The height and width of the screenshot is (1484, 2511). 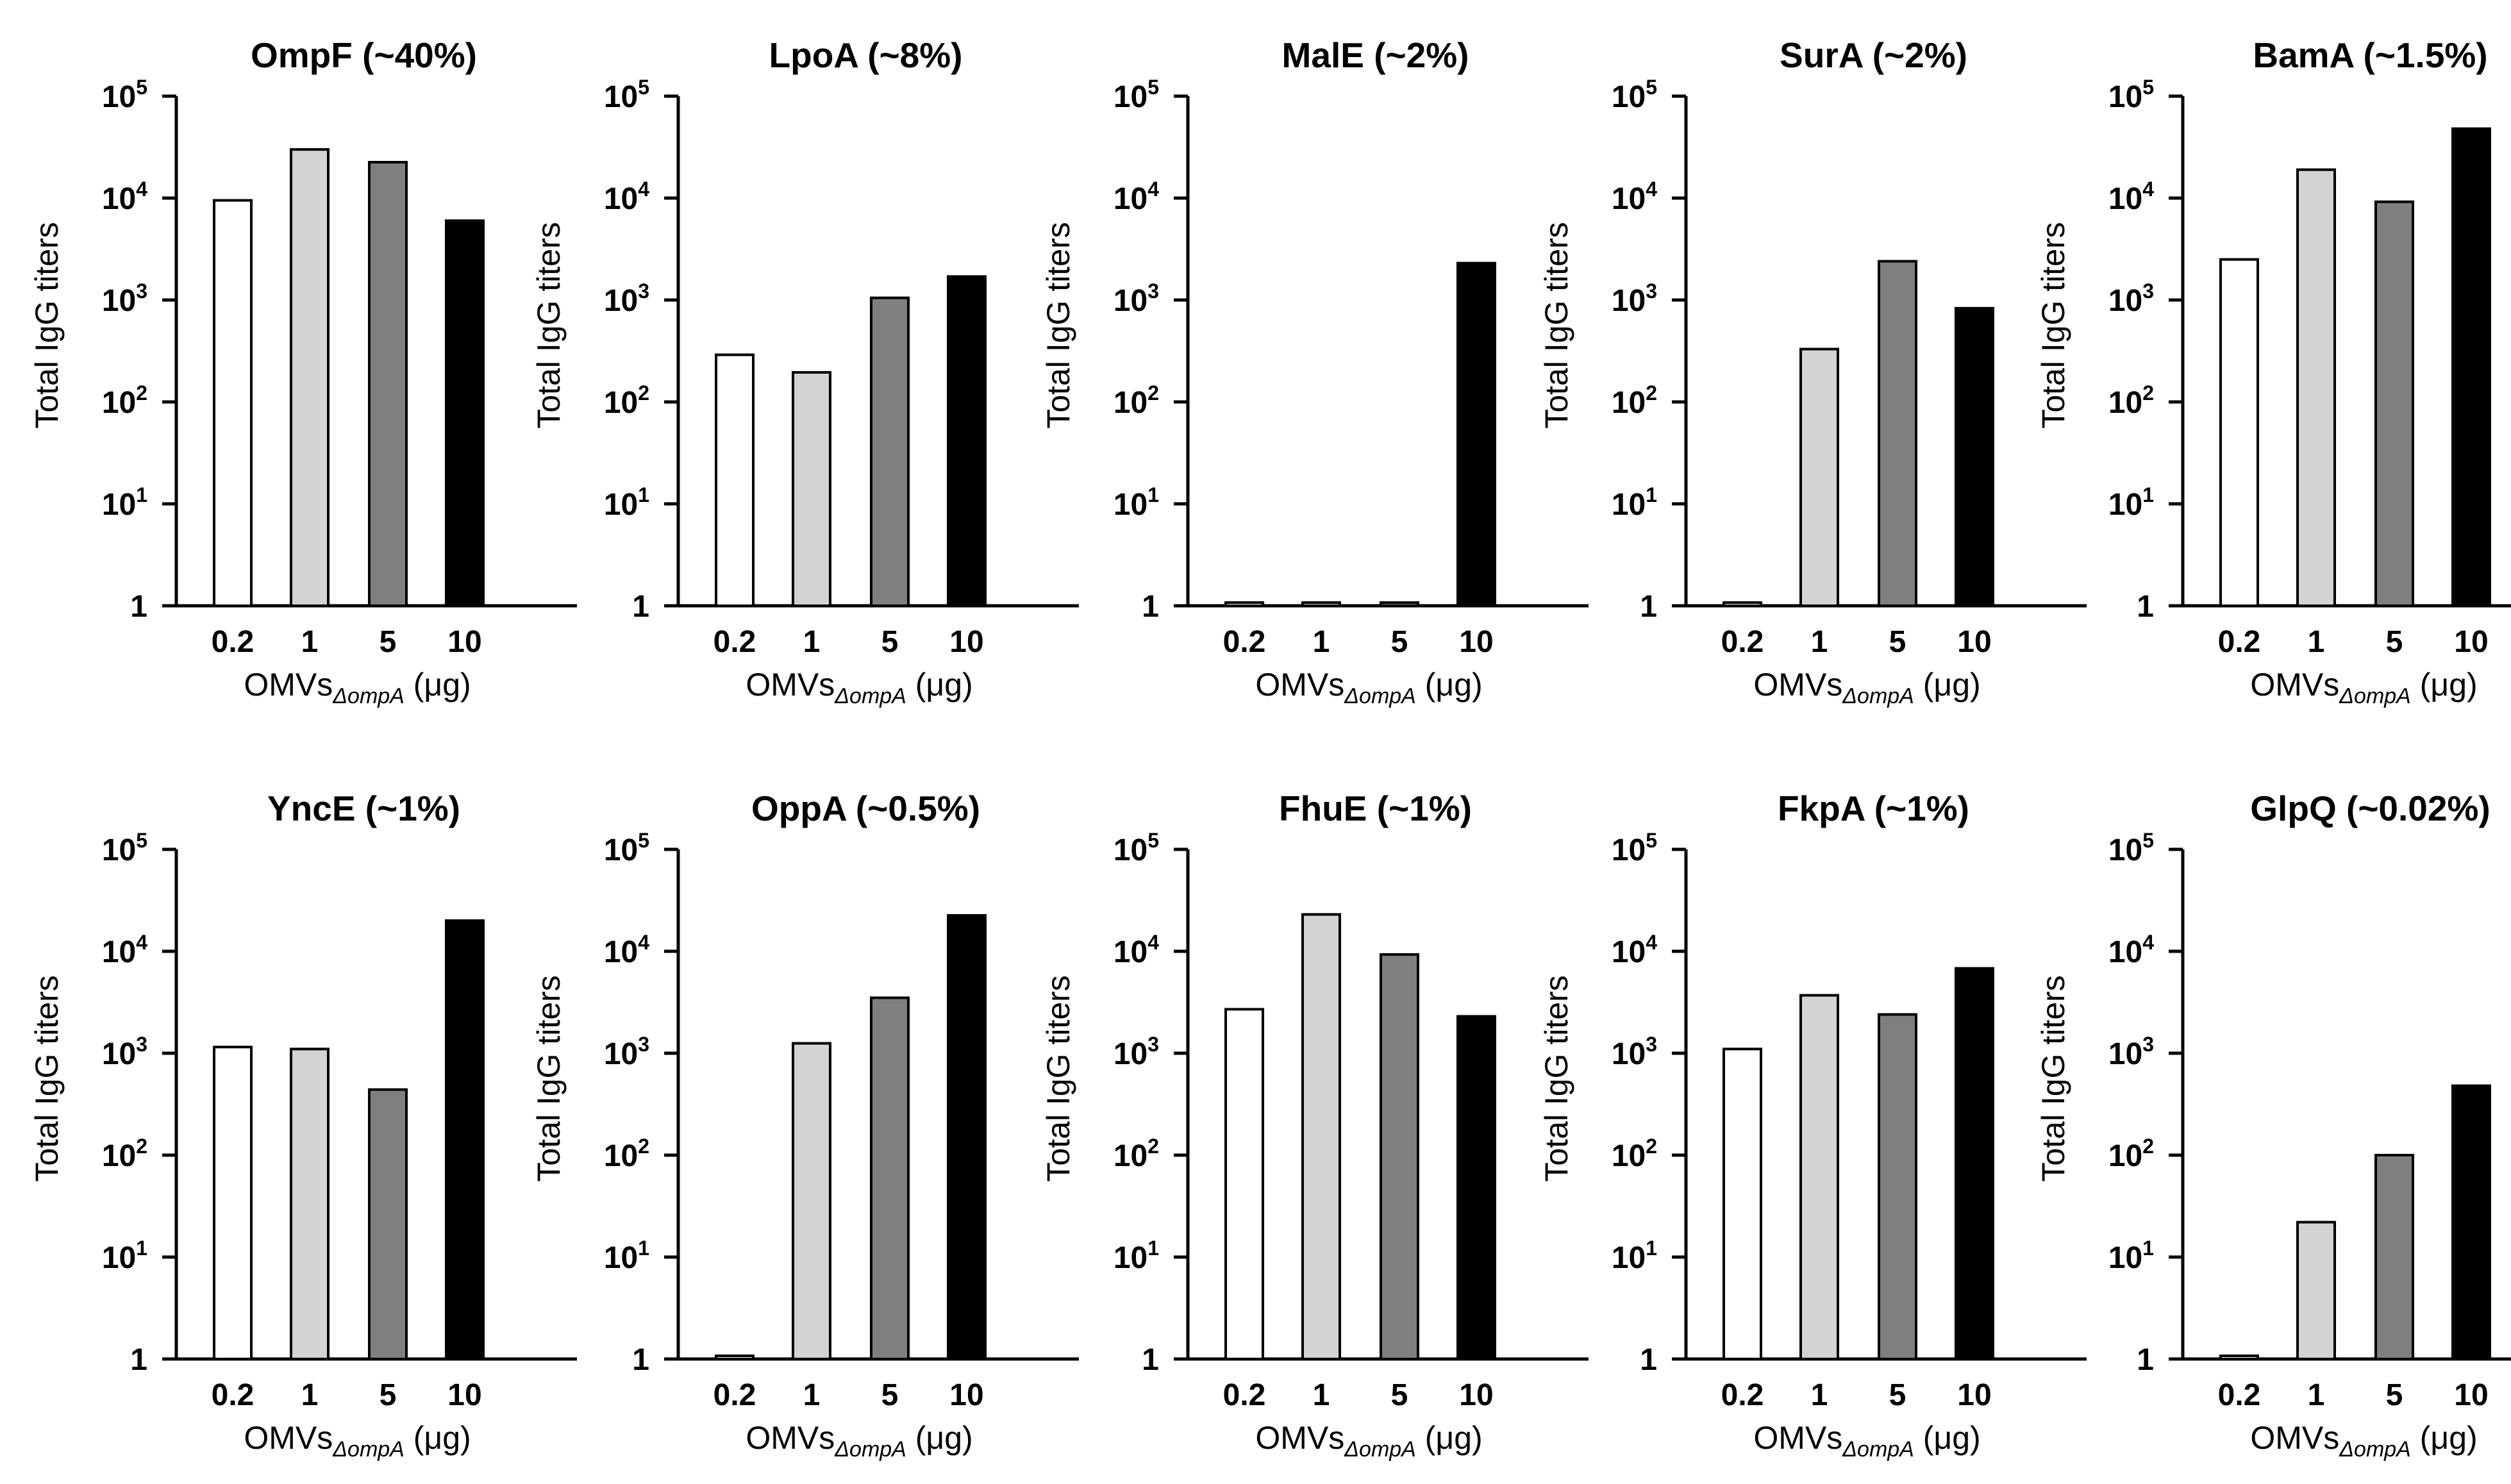 What do you see at coordinates (363, 808) in the screenshot?
I see `chart-title: YncE (~1%)` at bounding box center [363, 808].